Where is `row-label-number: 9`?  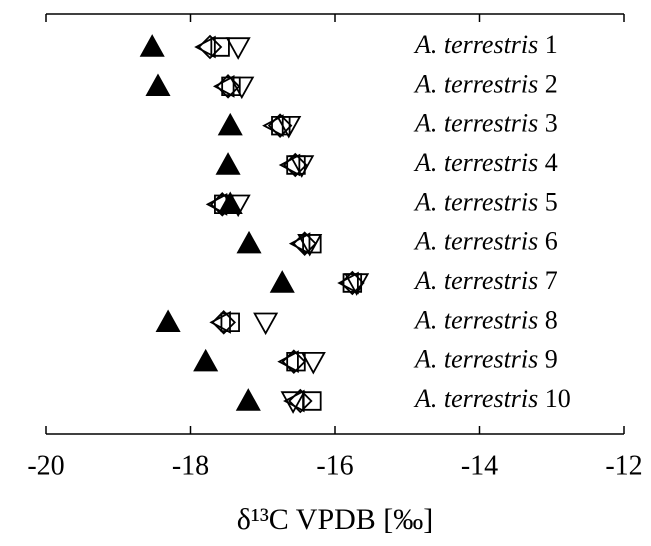 row-label-number: 9 is located at coordinates (551, 359).